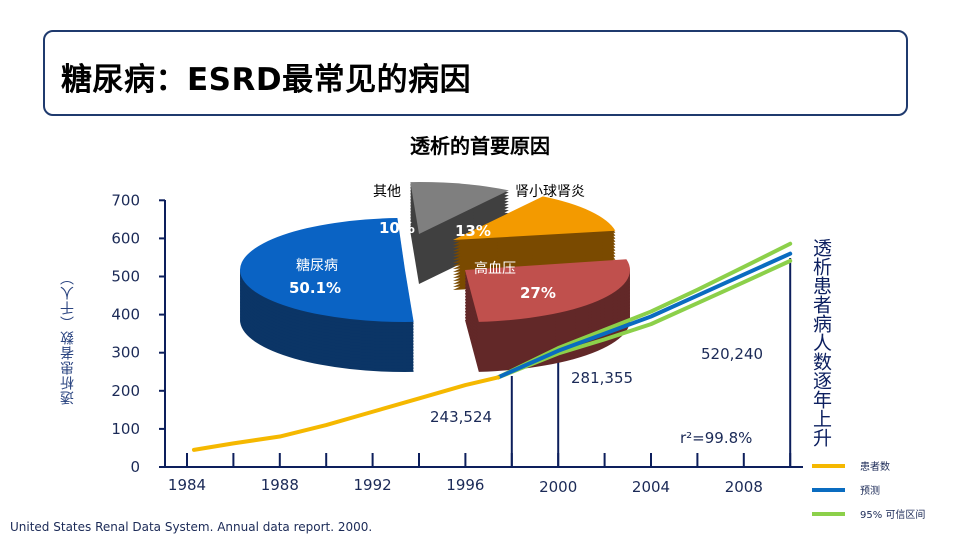  Describe the element at coordinates (125, 429) in the screenshot. I see `y-tick-label: 100` at that location.